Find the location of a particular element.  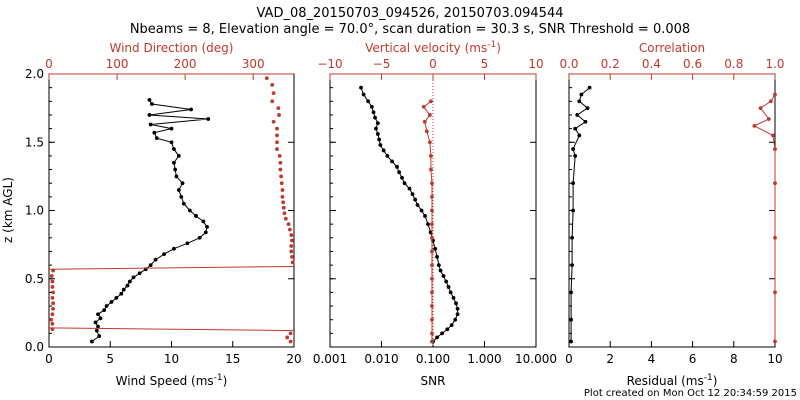

y-tick-label: 1.5 is located at coordinates (34, 142).